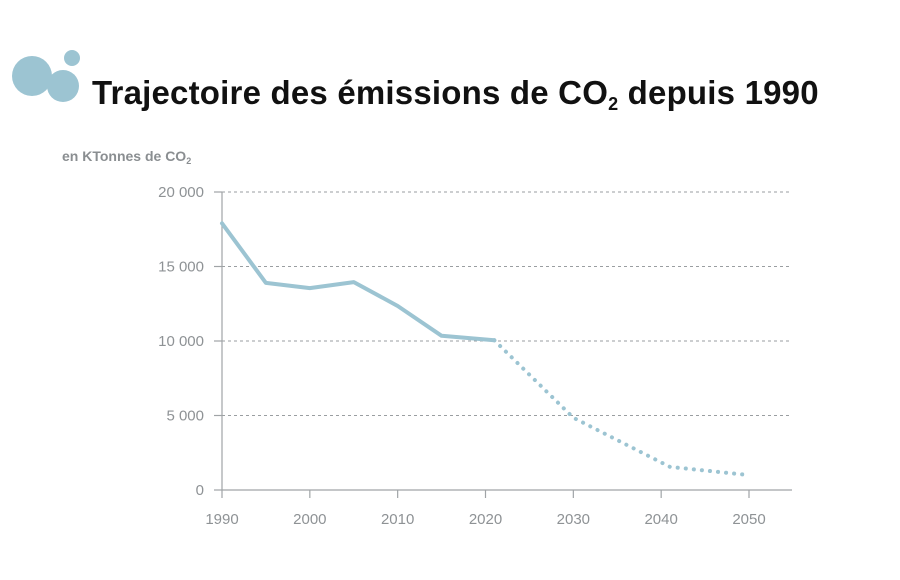 This screenshot has width=900, height=580. I want to click on title-text-end: depuis 1990, so click(718, 92).